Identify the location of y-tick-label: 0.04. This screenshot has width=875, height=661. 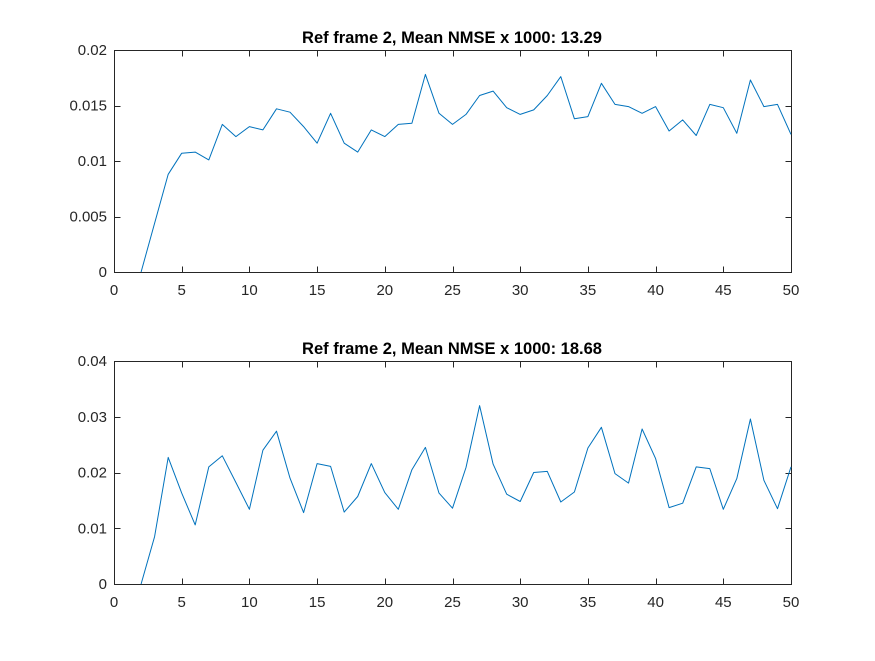
(92, 361).